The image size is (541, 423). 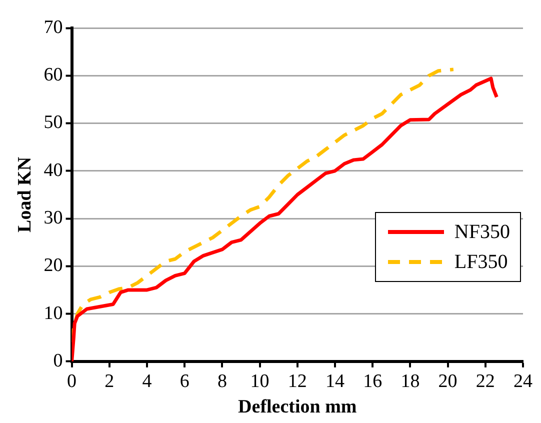 I want to click on x-tick-label: 4, so click(x=147, y=381).